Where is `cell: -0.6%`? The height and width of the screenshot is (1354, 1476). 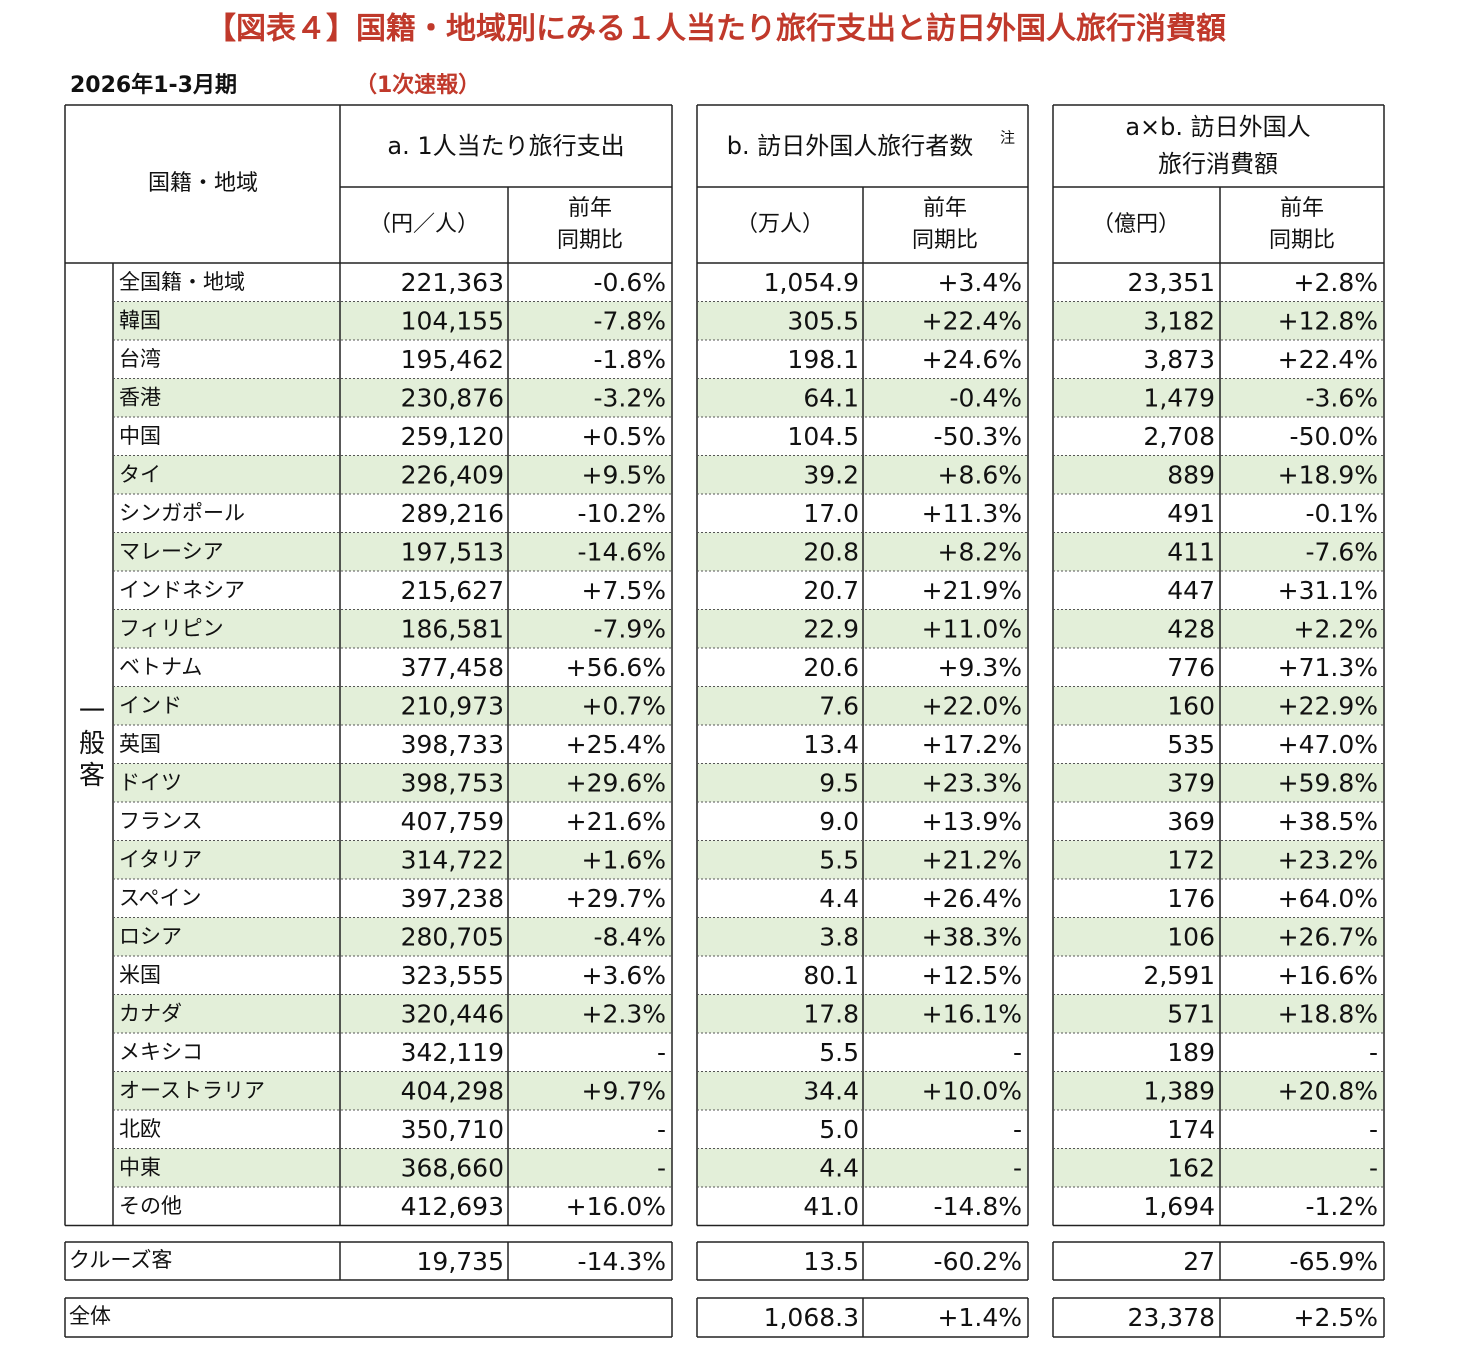
cell: -0.6% is located at coordinates (629, 282).